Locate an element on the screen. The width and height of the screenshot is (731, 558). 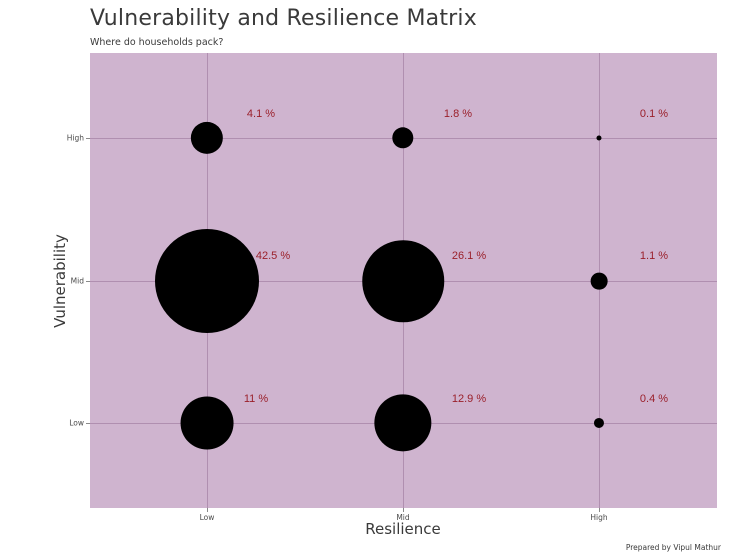
y-tick-label-high: High is located at coordinates (75, 138).